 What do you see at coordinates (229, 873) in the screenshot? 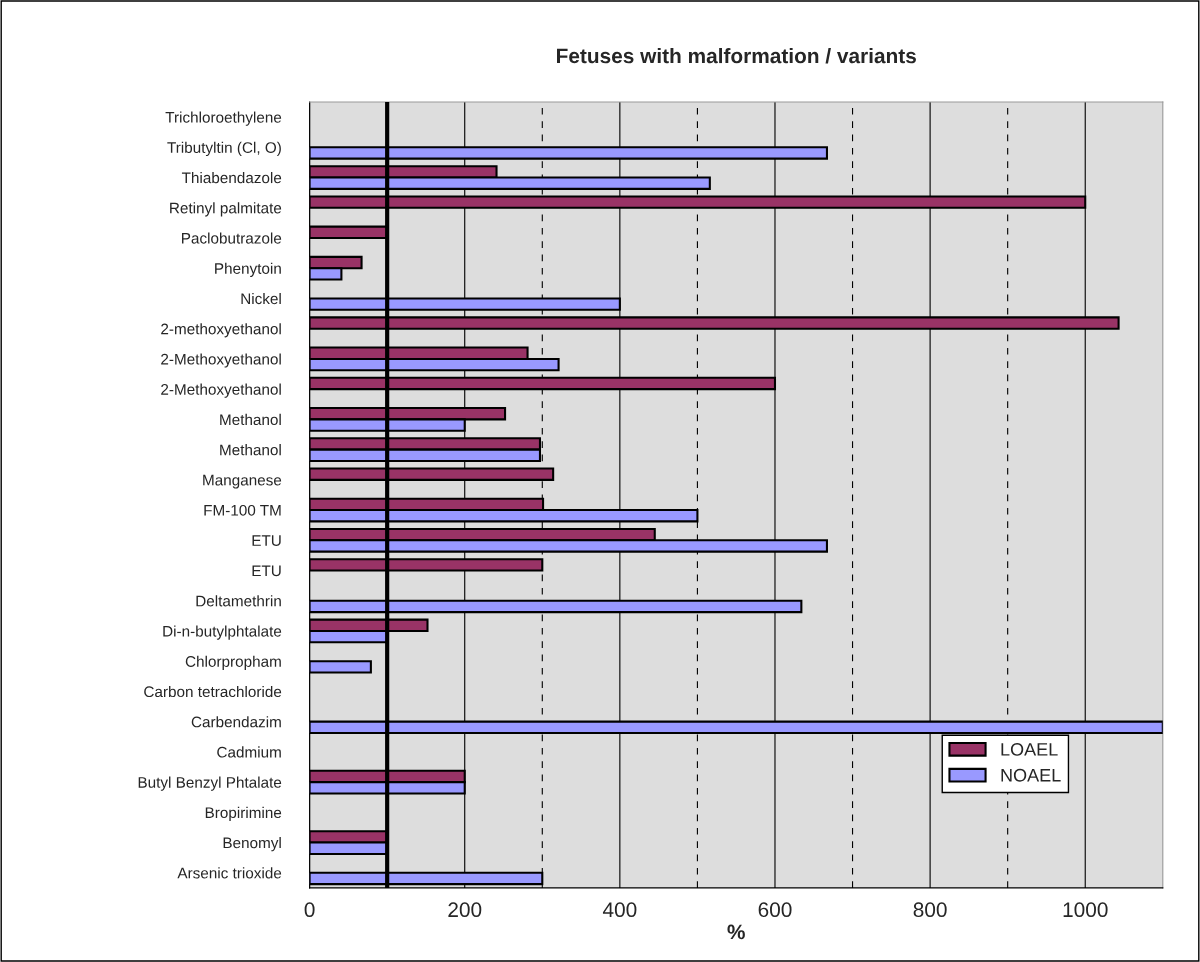
I see `y-tick-label: Arsenic trioxide` at bounding box center [229, 873].